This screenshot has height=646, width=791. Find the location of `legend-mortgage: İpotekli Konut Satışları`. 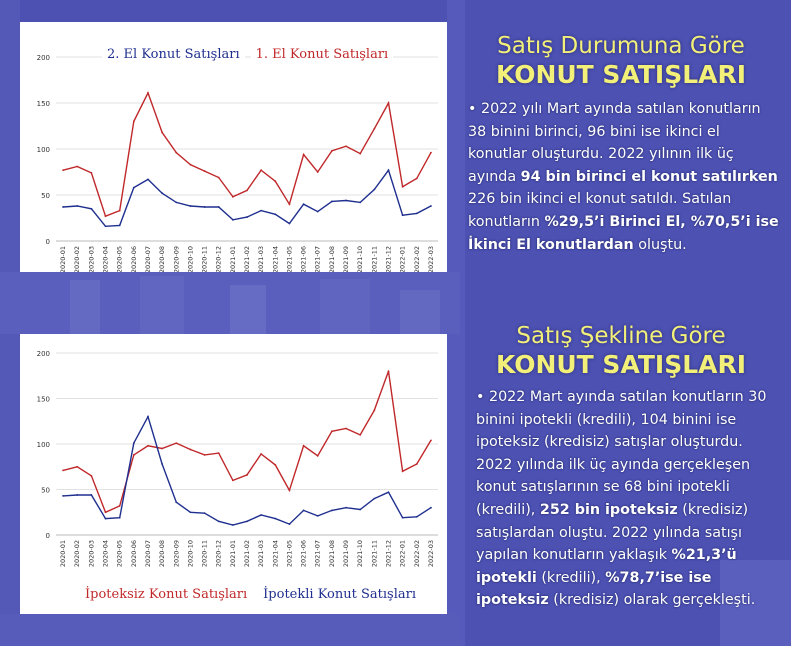

legend-mortgage: İpotekli Konut Satışları is located at coordinates (339, 594).